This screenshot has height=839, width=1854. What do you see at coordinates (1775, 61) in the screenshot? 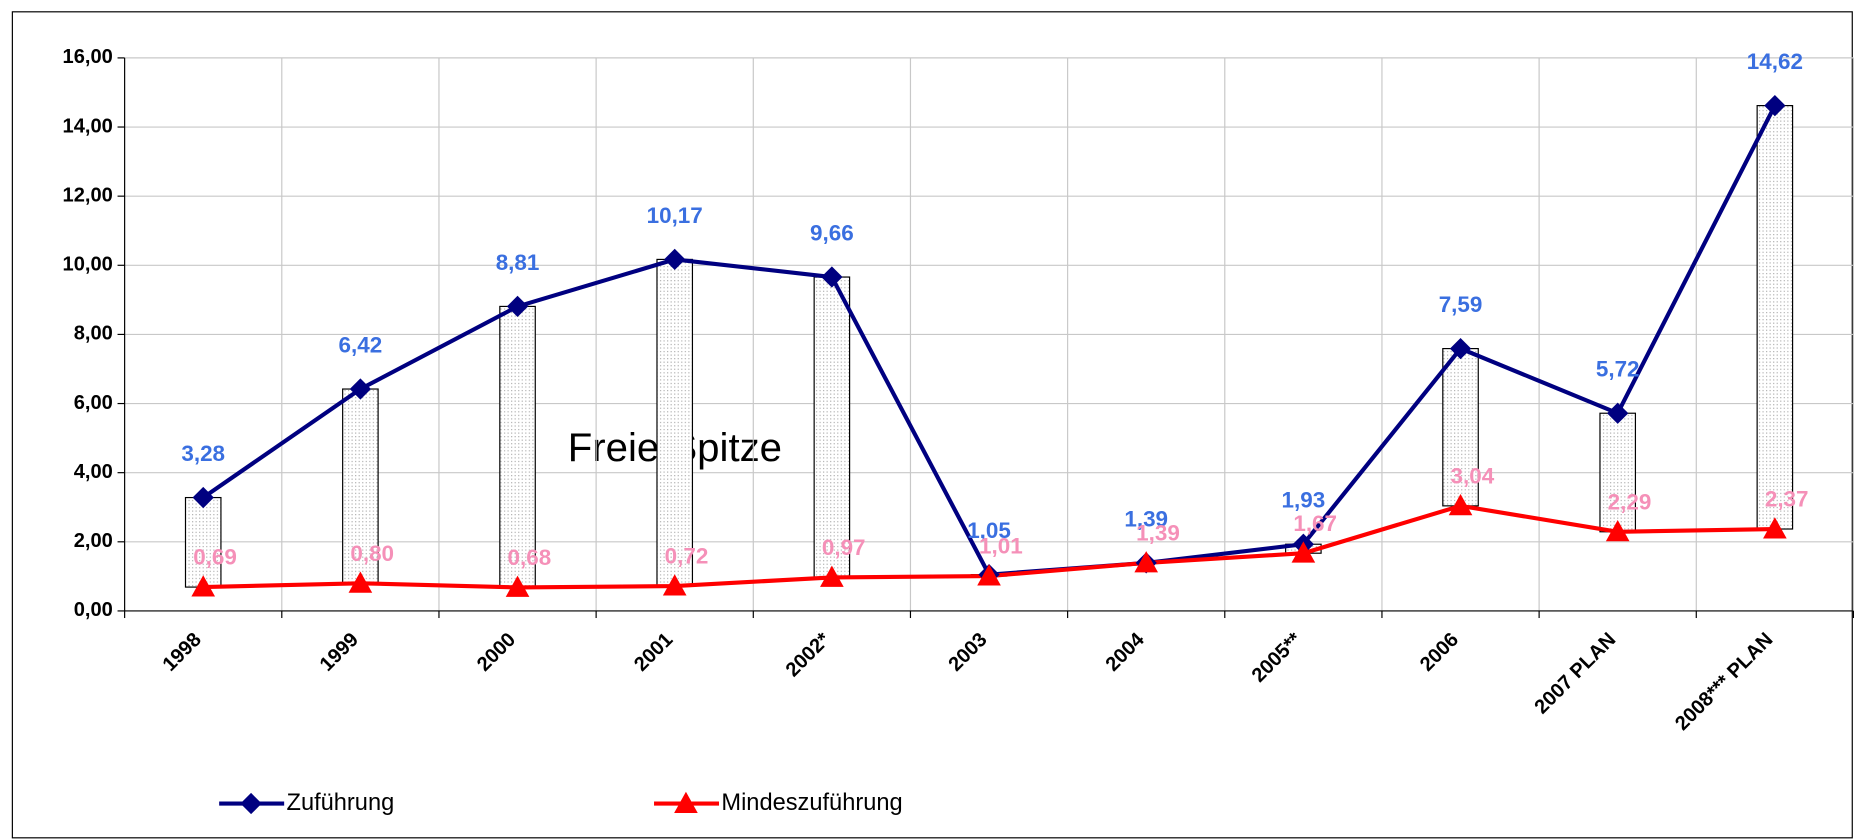
I see `data-label: 14,62` at bounding box center [1775, 61].